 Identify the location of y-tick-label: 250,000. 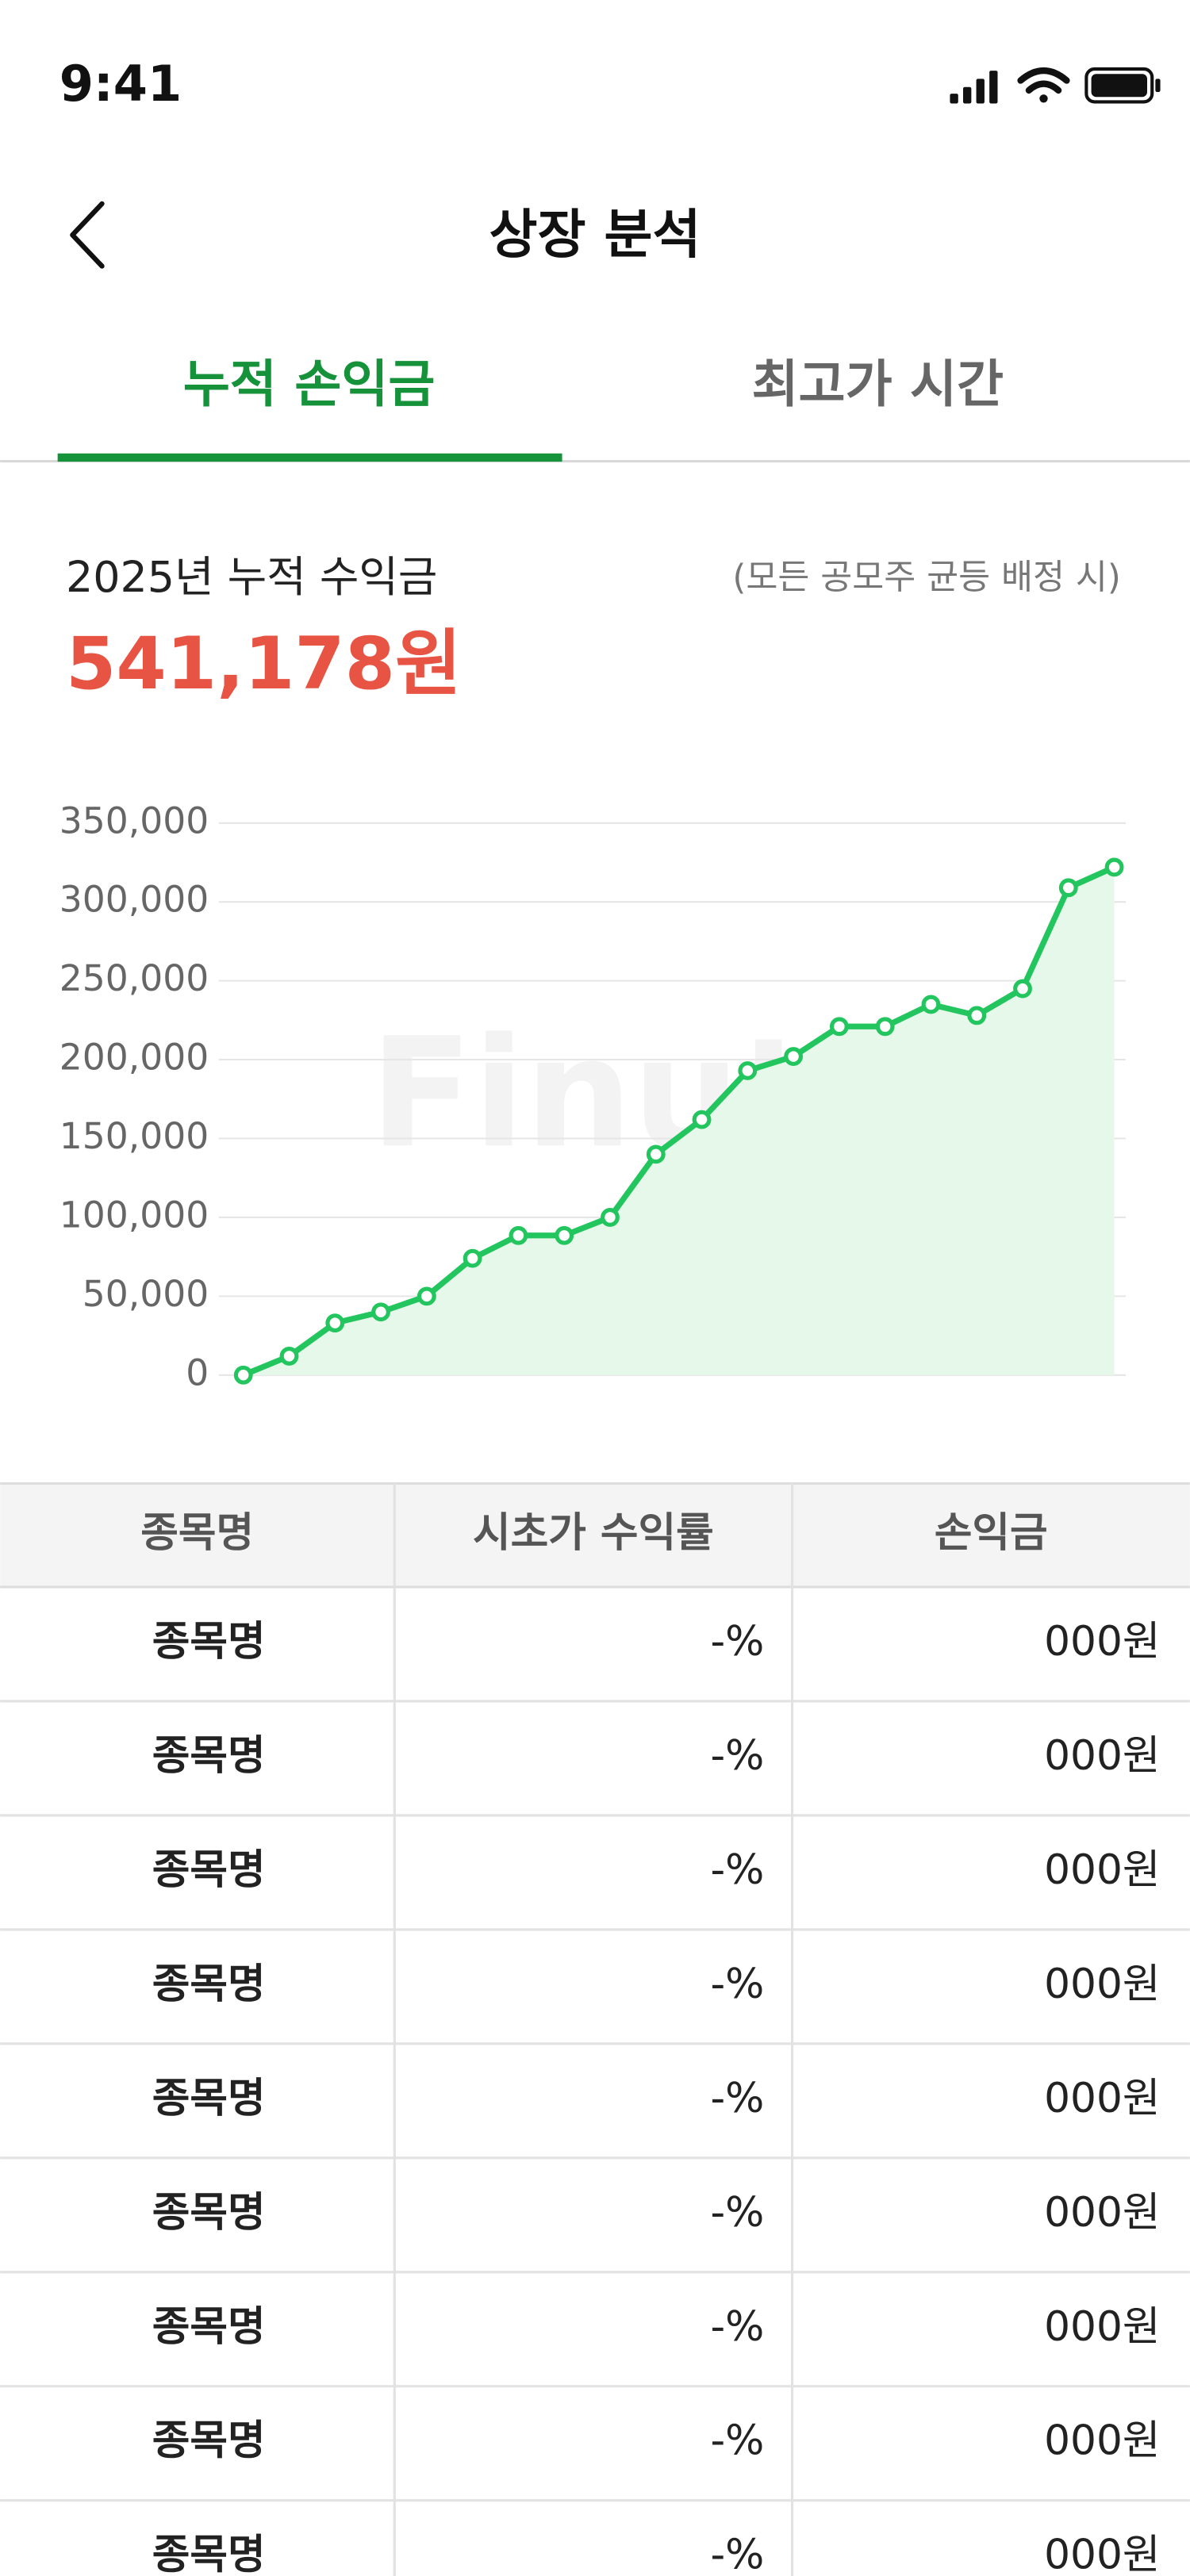
(134, 978).